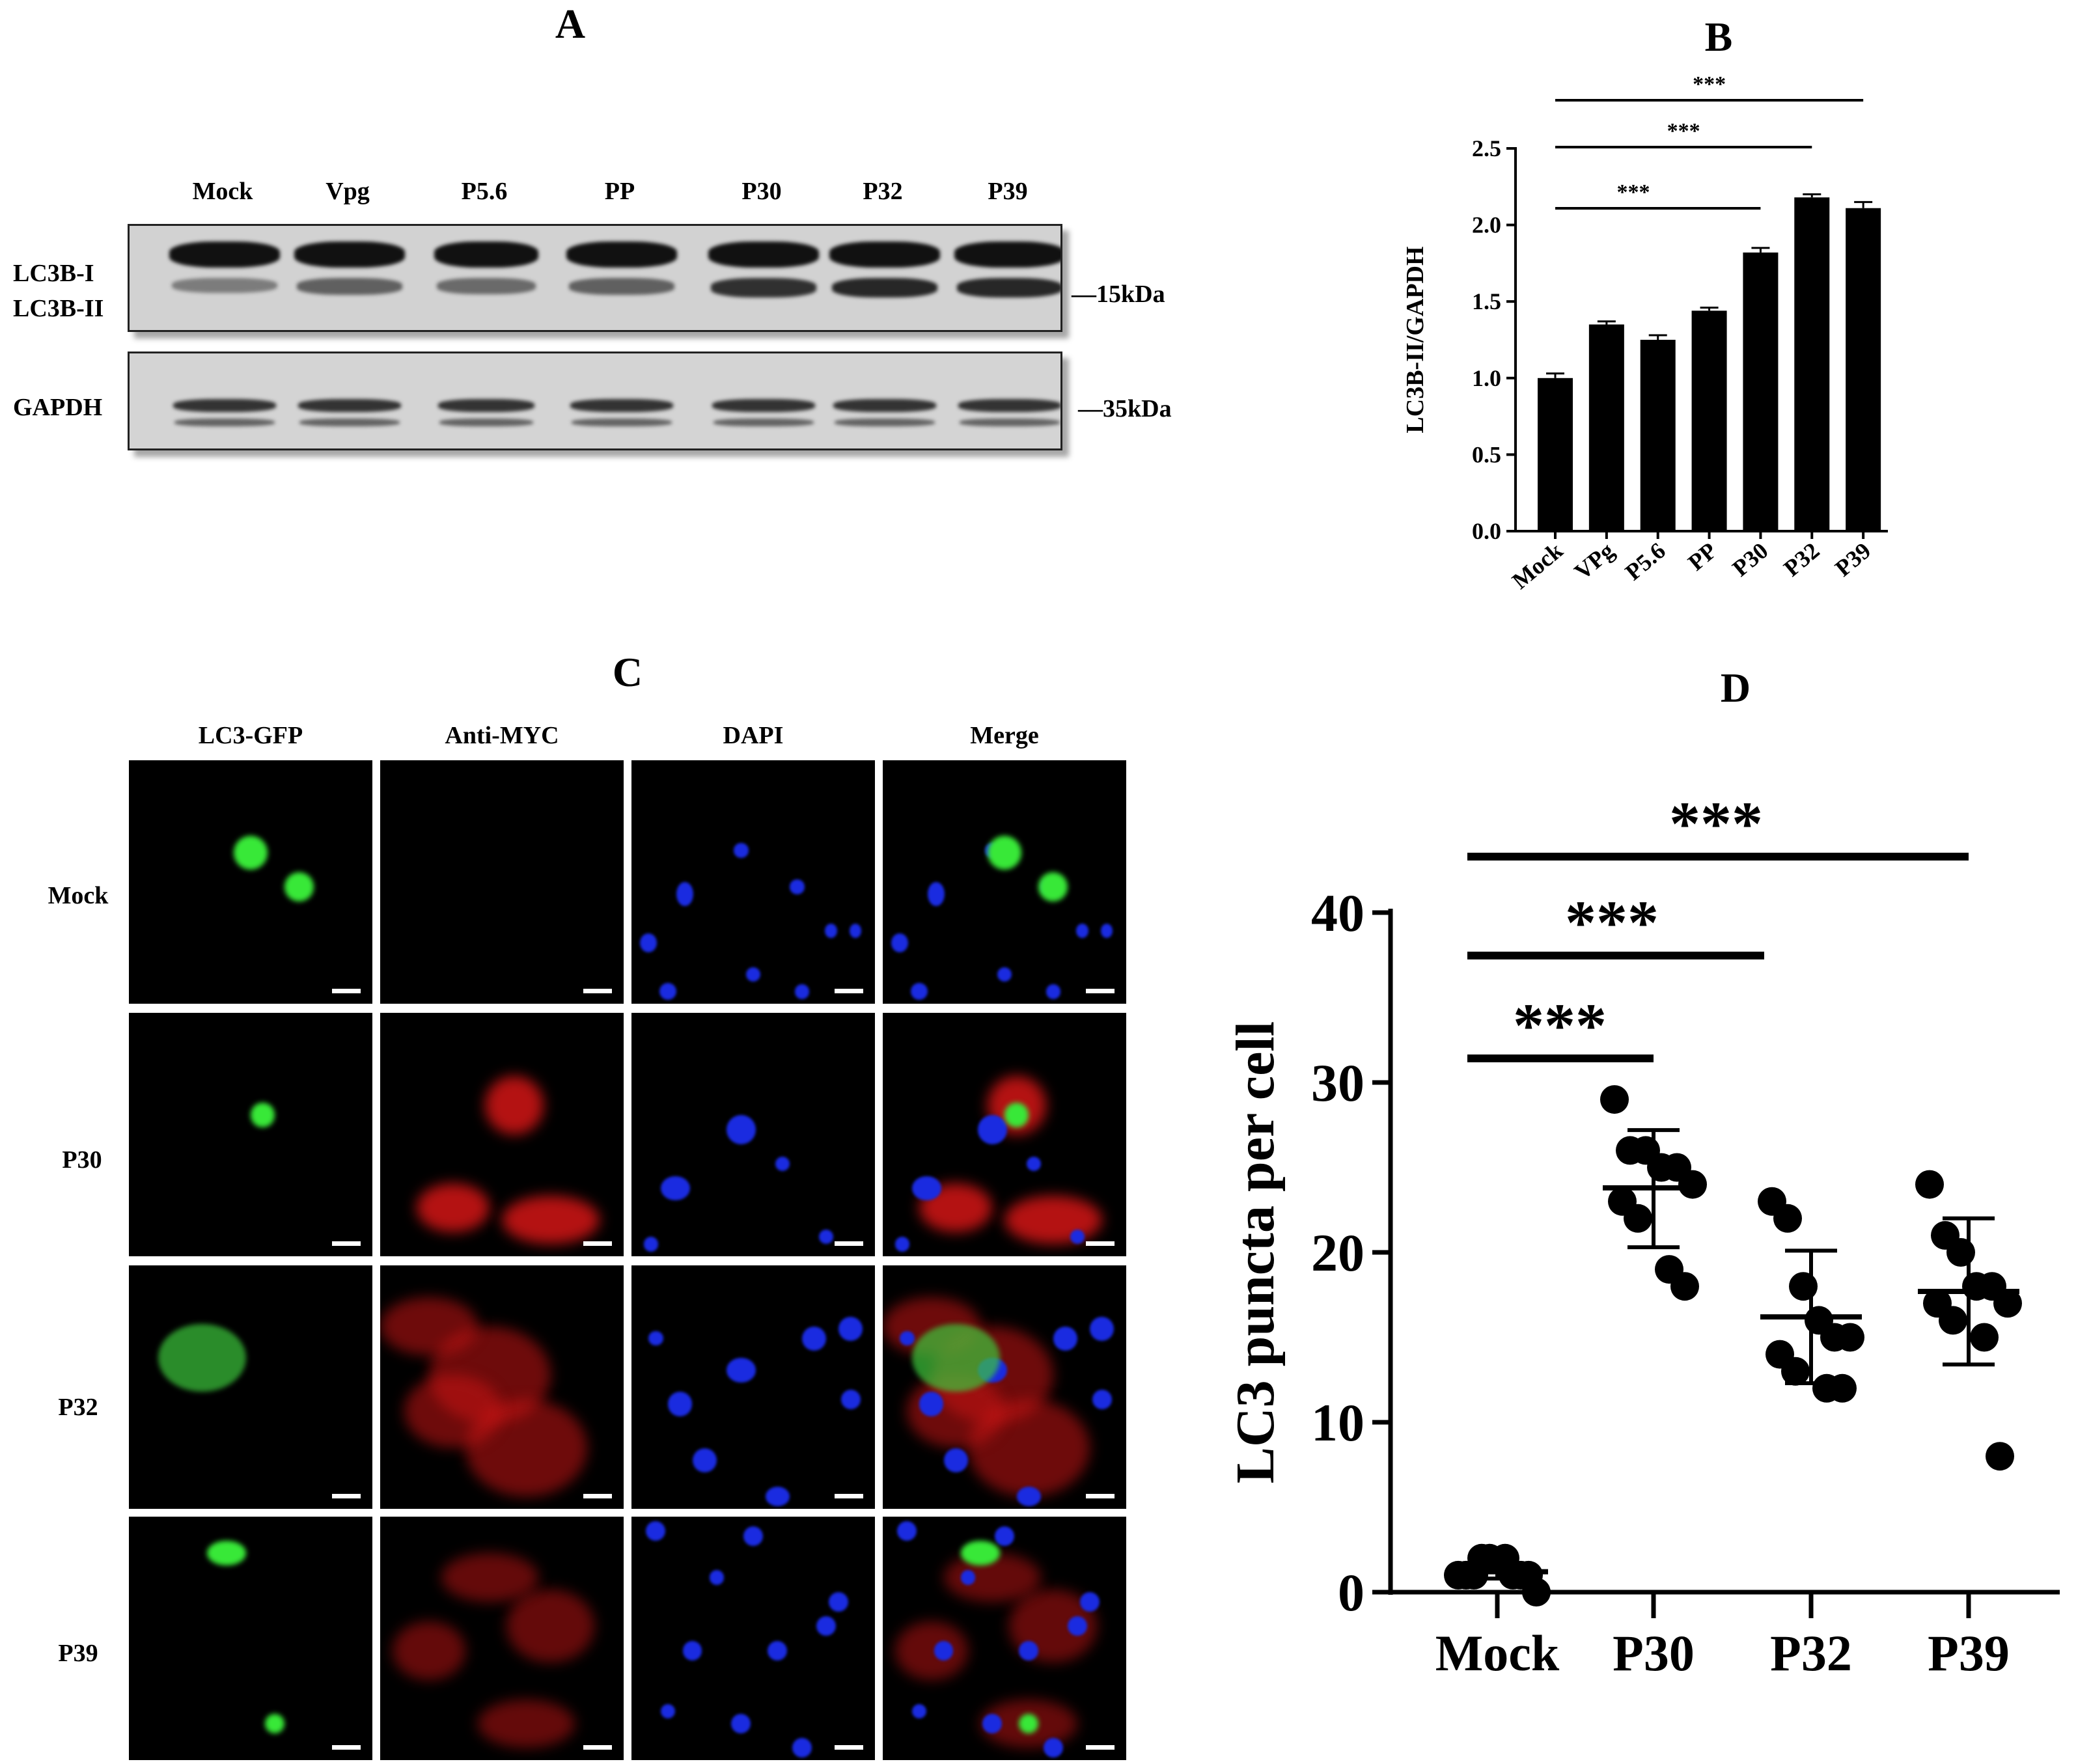  Describe the element at coordinates (1645, 561) in the screenshot. I see `x-tick-label: P5.6` at that location.